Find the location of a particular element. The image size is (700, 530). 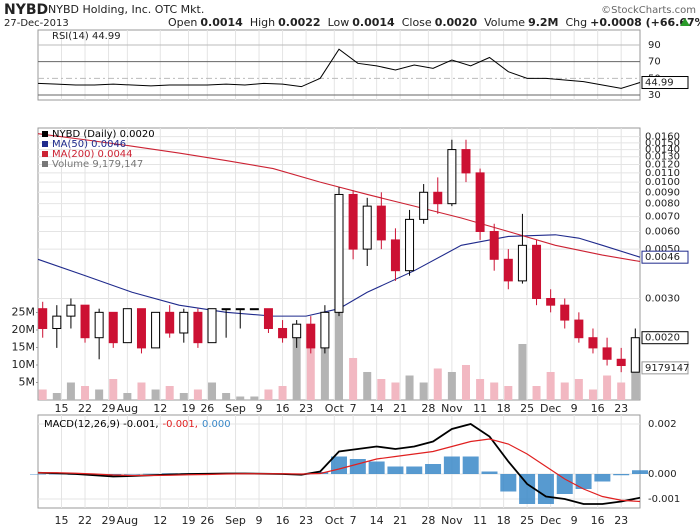

y-tick-label: 70 is located at coordinates (654, 62).